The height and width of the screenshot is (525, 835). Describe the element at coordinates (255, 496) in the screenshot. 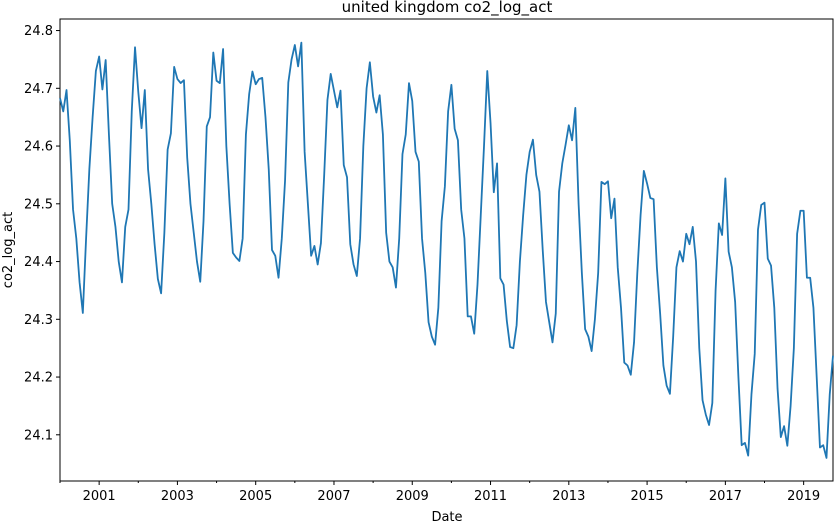

I see `x-tick-label: 2005` at that location.